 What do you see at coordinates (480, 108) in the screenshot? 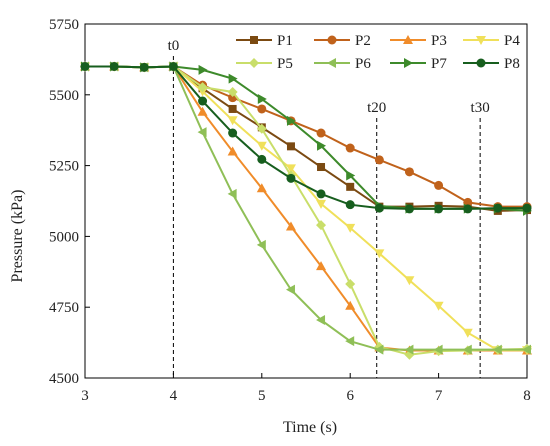
I see `time-marker-label: t30` at bounding box center [480, 108].